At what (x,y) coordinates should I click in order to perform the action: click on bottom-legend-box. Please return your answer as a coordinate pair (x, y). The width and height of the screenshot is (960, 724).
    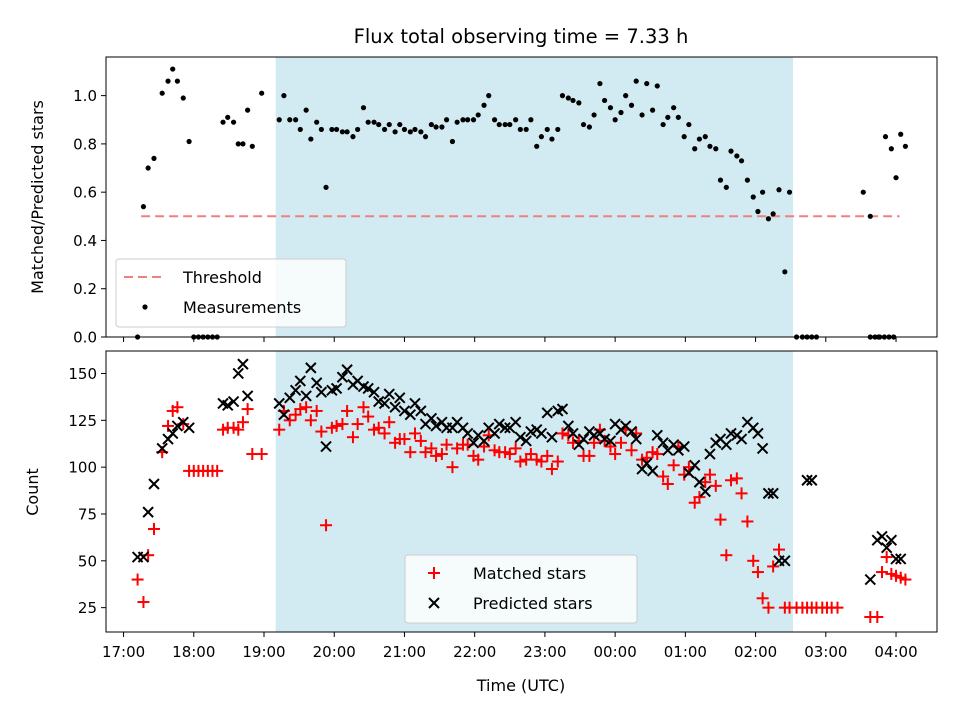
    Looking at the image, I should click on (521, 589).